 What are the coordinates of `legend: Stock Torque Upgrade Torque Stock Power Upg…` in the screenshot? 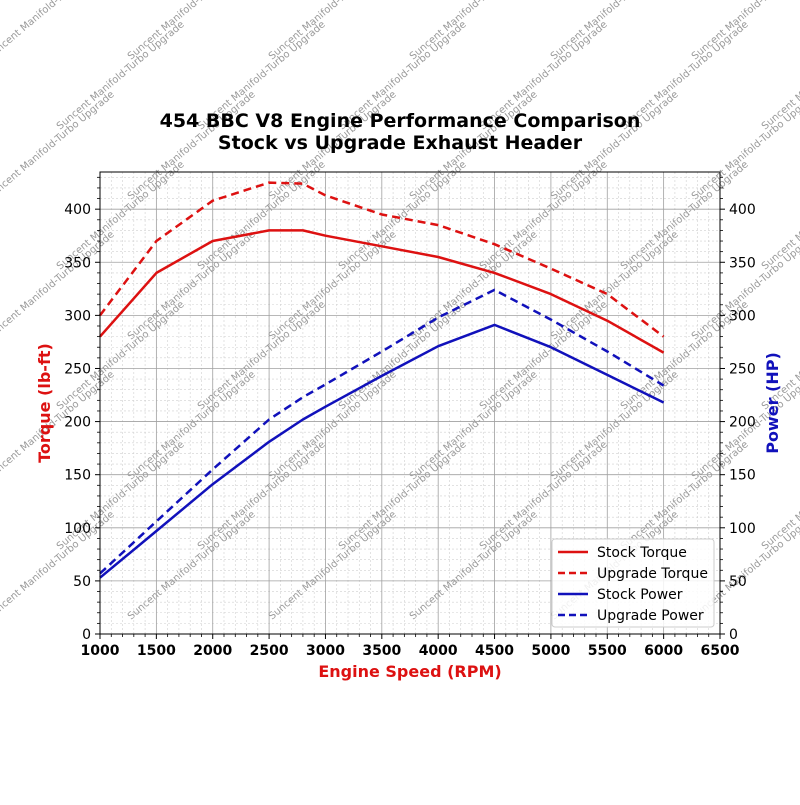 It's located at (633, 583).